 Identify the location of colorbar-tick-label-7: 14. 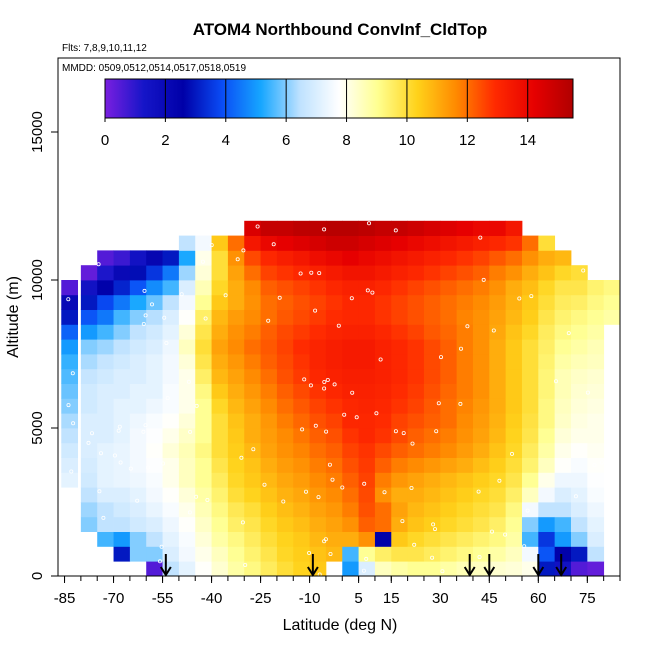
(527, 140).